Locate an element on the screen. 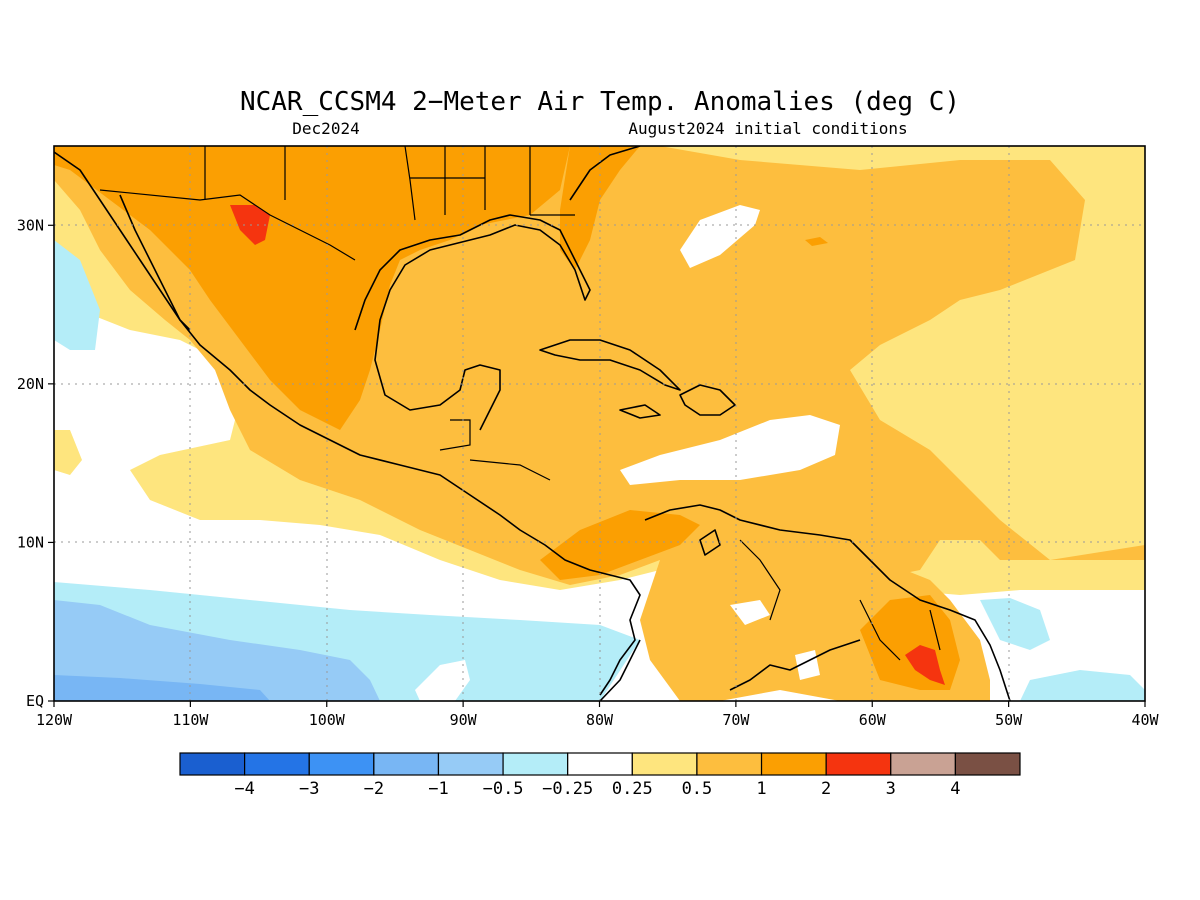  map-subtitle-period: Dec2024 is located at coordinates (325, 128).